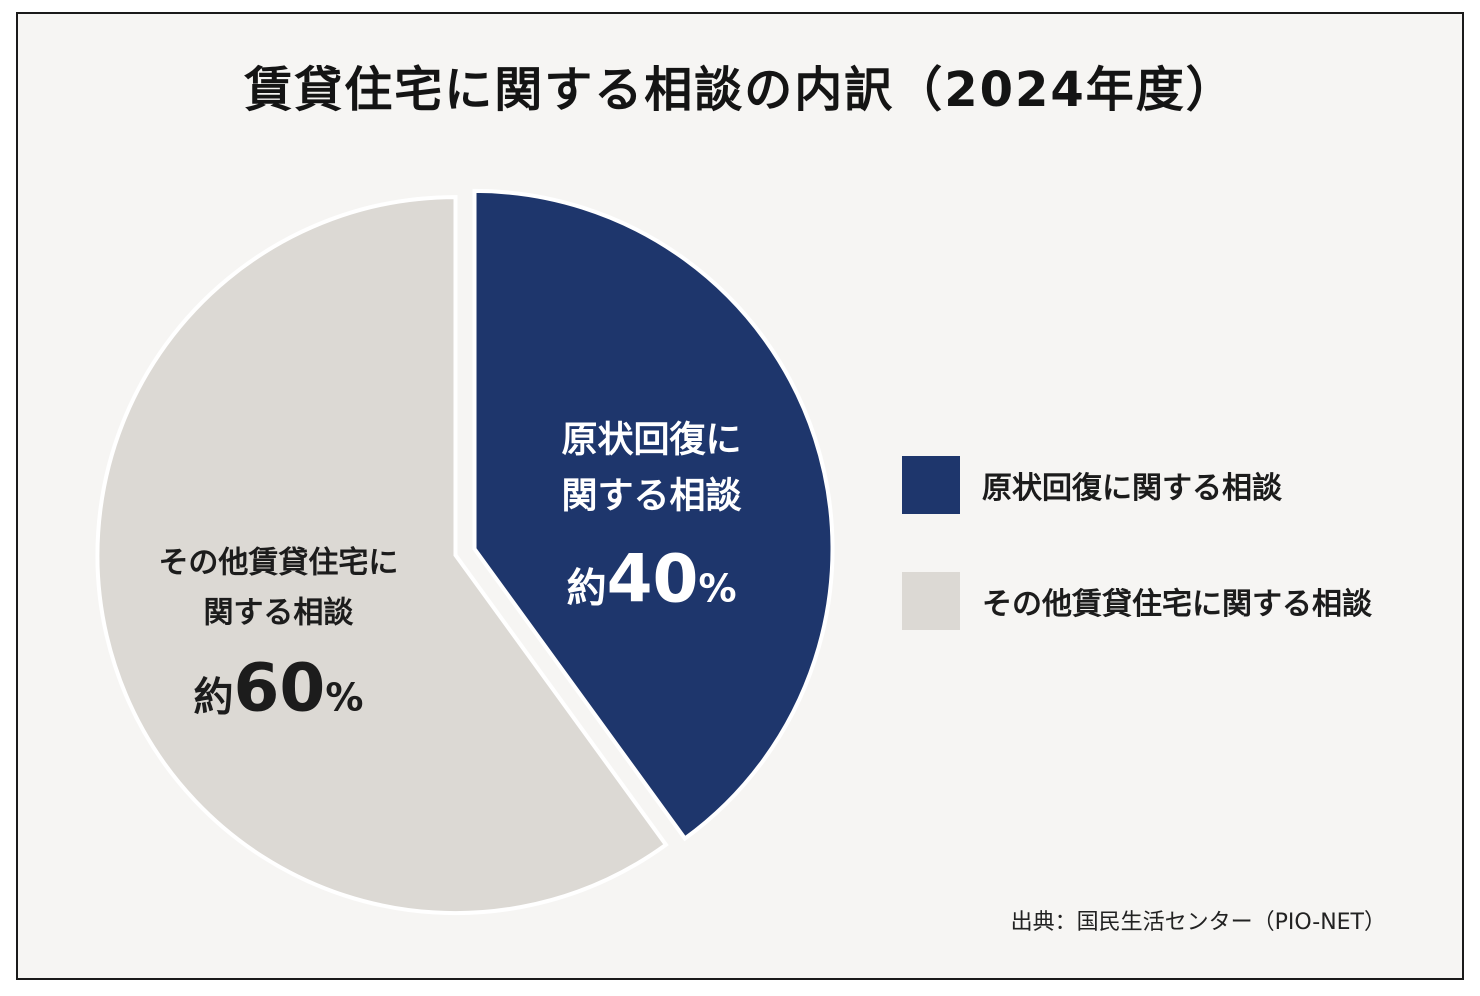 The image size is (1480, 996). What do you see at coordinates (1198, 922) in the screenshot?
I see `source-note: 出典：国民生活センター（PIO-NET）` at bounding box center [1198, 922].